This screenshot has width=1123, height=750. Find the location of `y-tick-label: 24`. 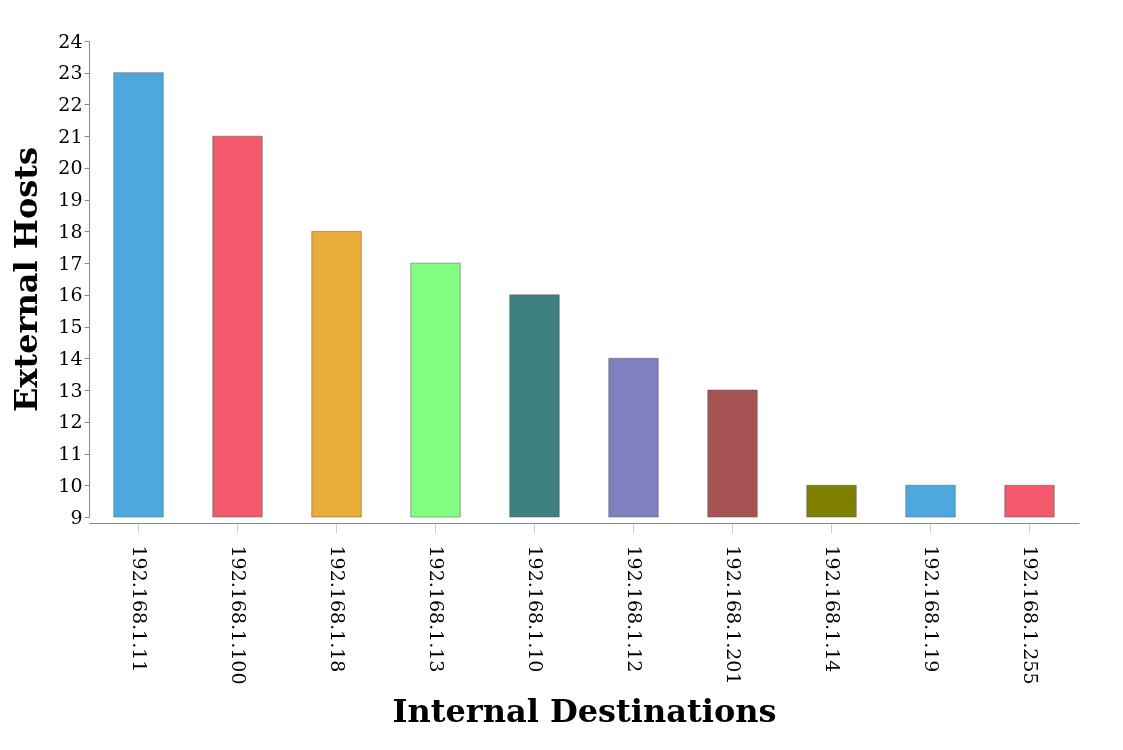

y-tick-label: 24 is located at coordinates (70, 40).